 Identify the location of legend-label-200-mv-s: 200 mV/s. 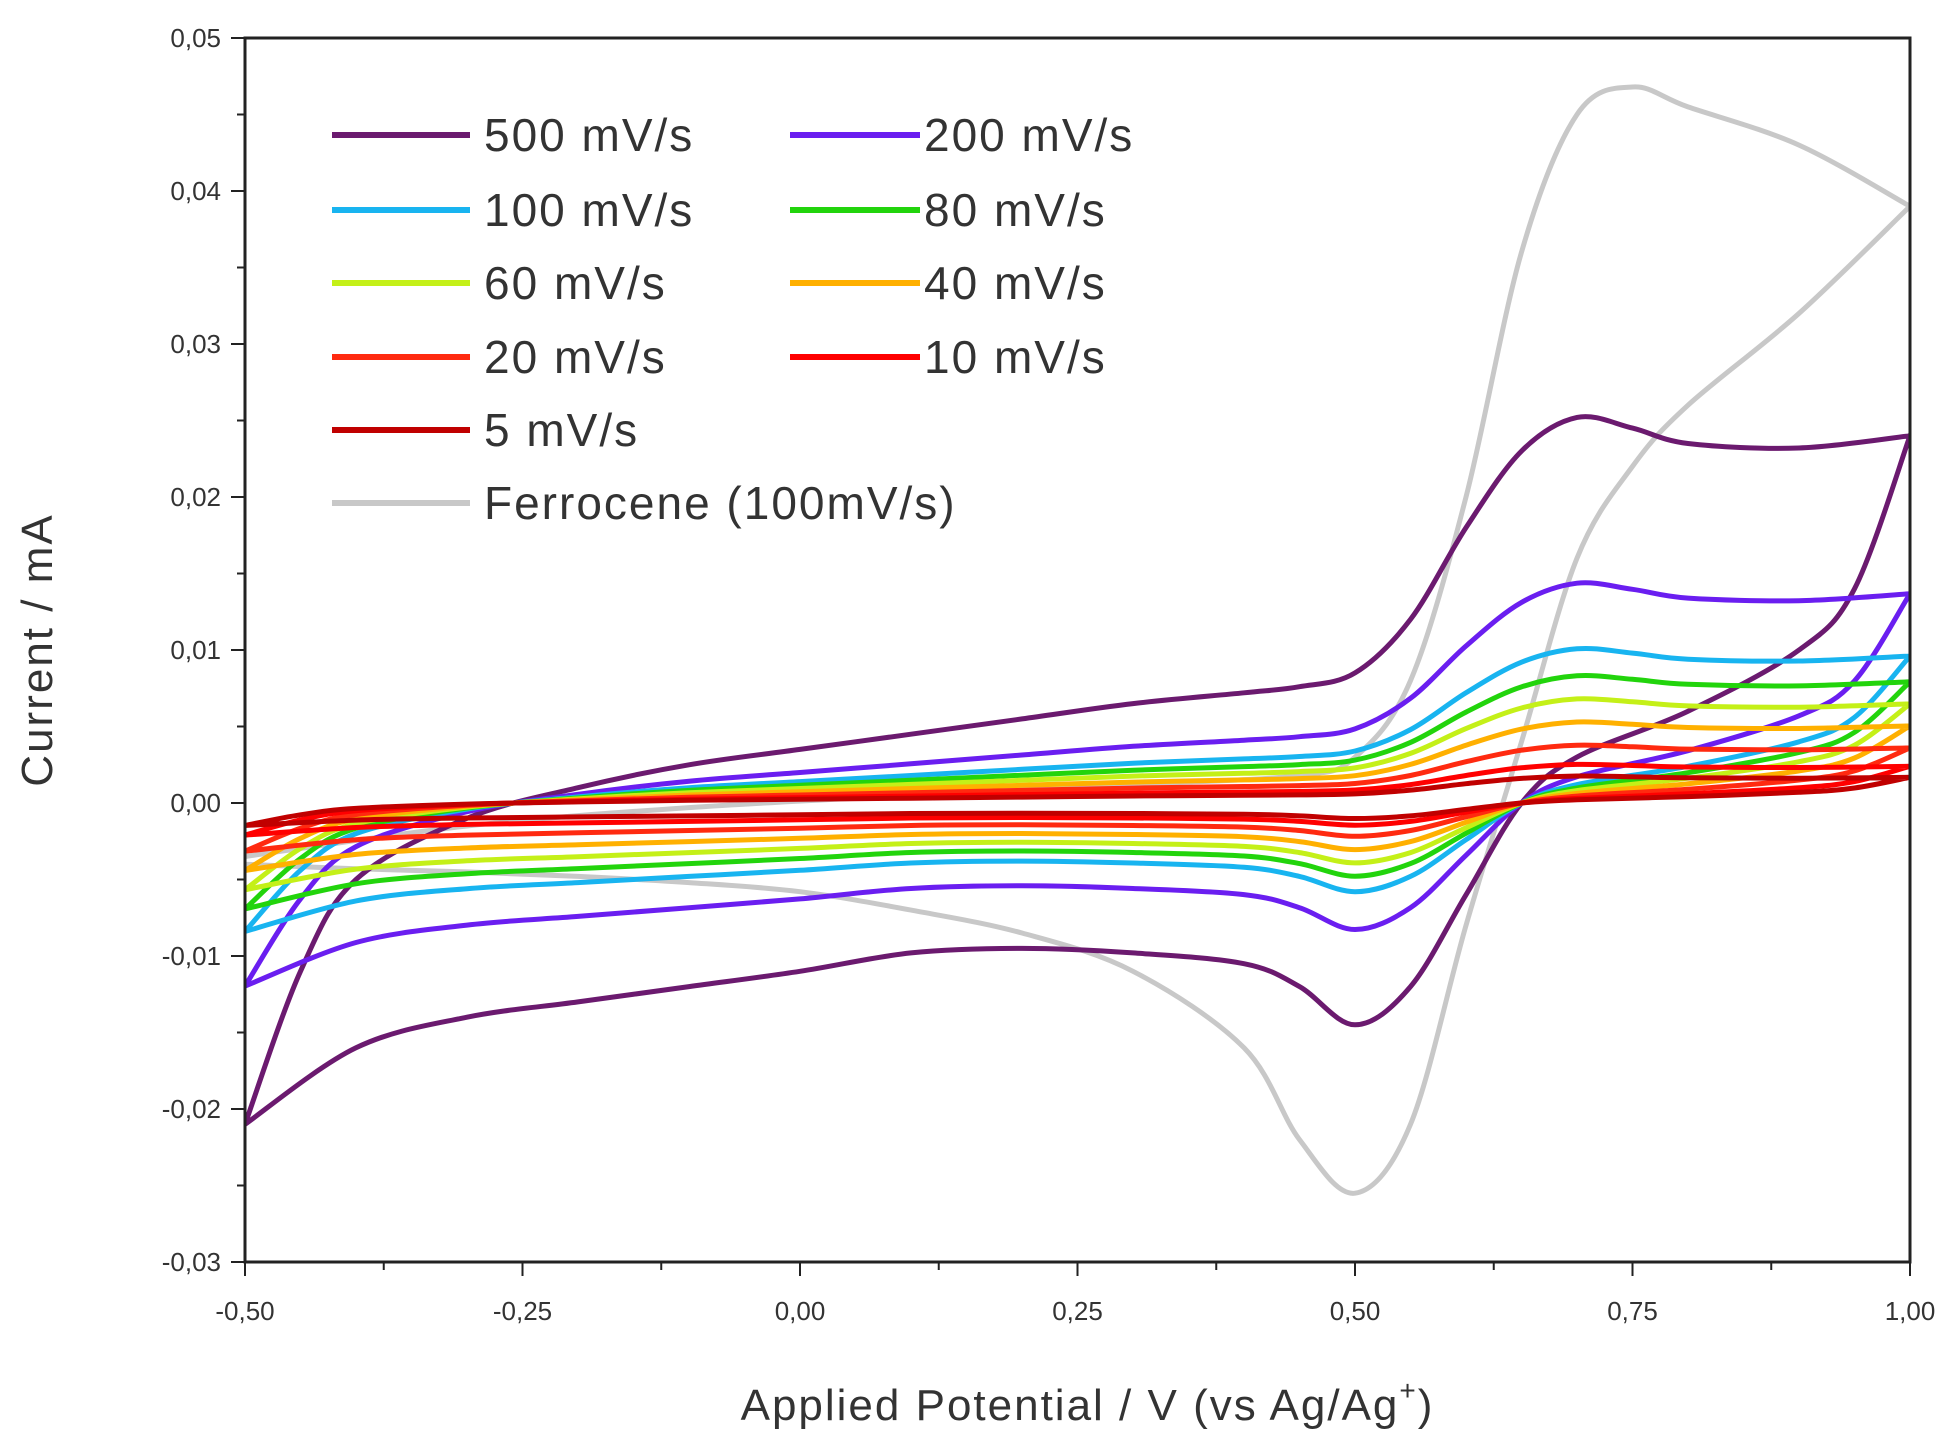
(1029, 135).